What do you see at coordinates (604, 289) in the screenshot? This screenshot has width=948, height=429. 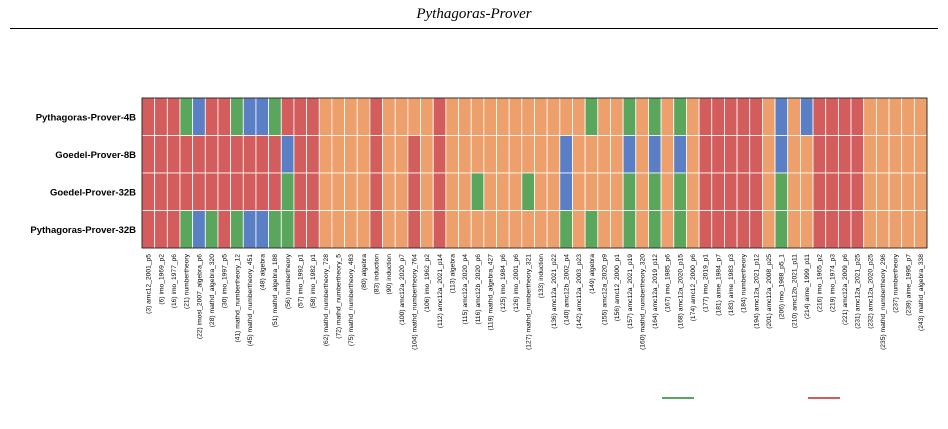 I see `column-tick-label: (155) amc12a_2020_p9` at bounding box center [604, 289].